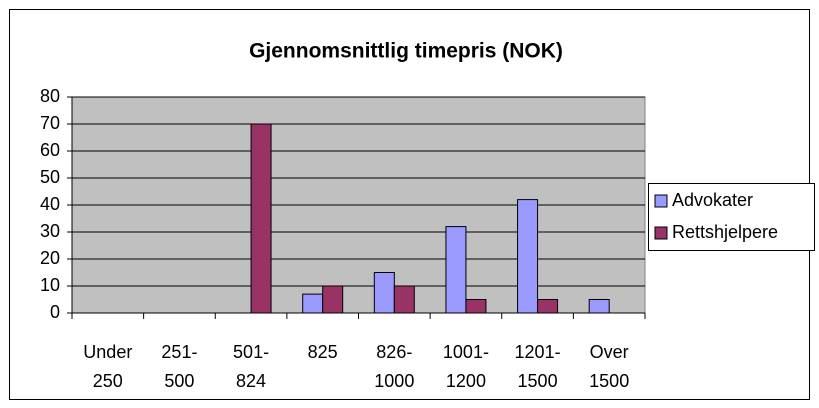 This screenshot has height=408, width=819. What do you see at coordinates (466, 352) in the screenshot?
I see `x-tick-label: 1001-` at bounding box center [466, 352].